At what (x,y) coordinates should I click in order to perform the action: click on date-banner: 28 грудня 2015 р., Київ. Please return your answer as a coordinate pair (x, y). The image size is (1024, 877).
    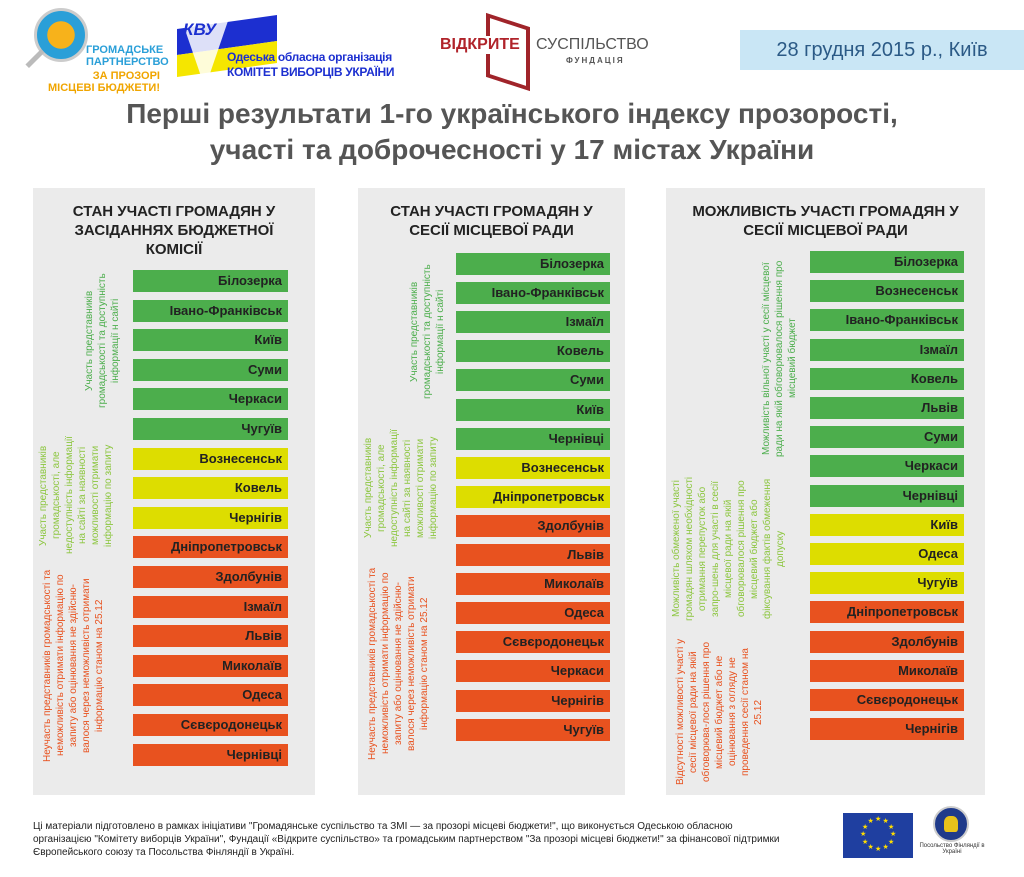
    Looking at the image, I should click on (882, 50).